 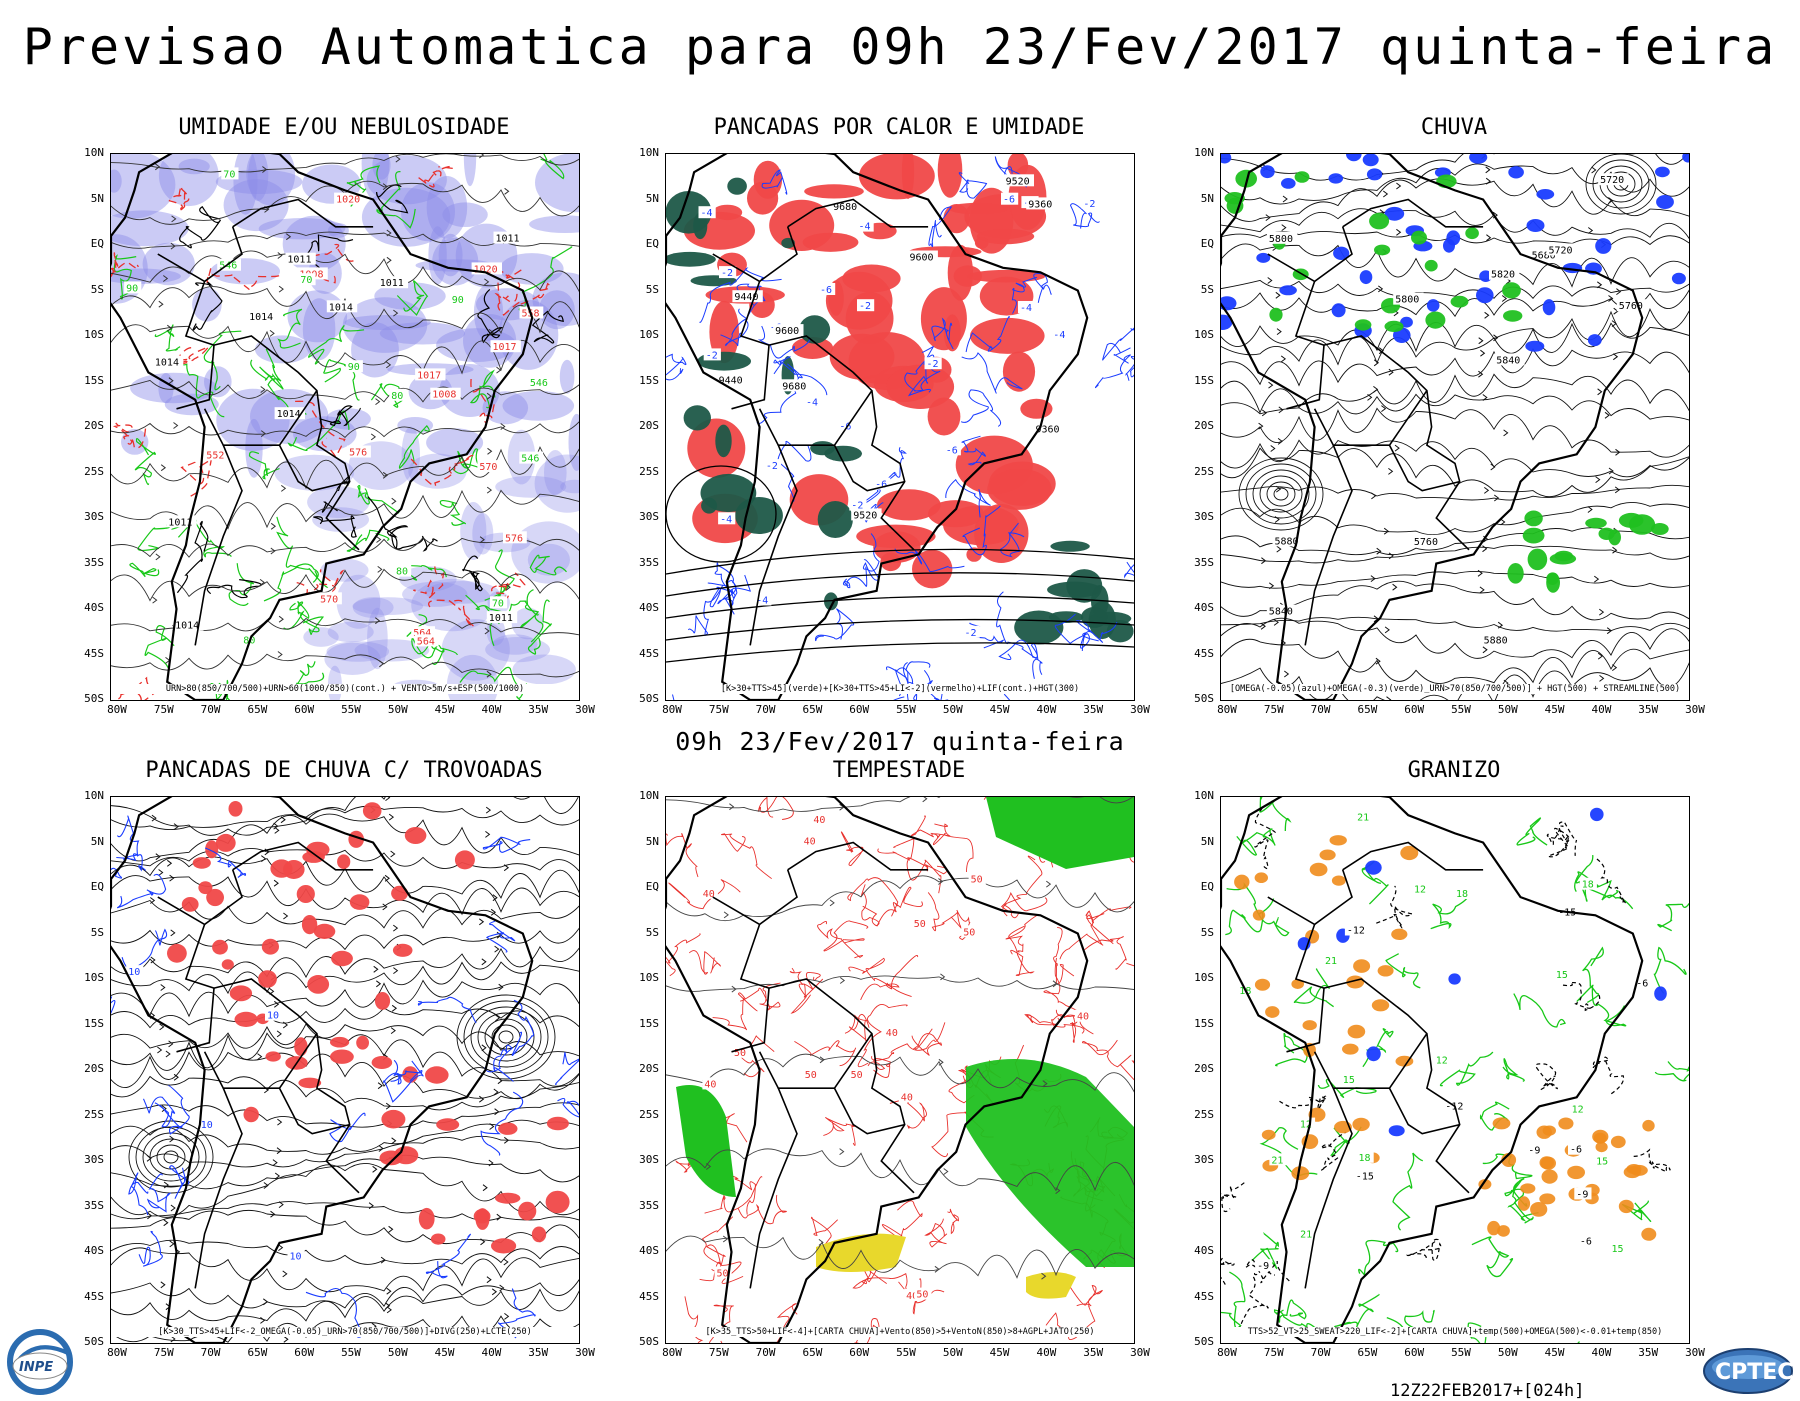 What do you see at coordinates (765, 709) in the screenshot?
I see `longitude-tick-label: 70W` at bounding box center [765, 709].